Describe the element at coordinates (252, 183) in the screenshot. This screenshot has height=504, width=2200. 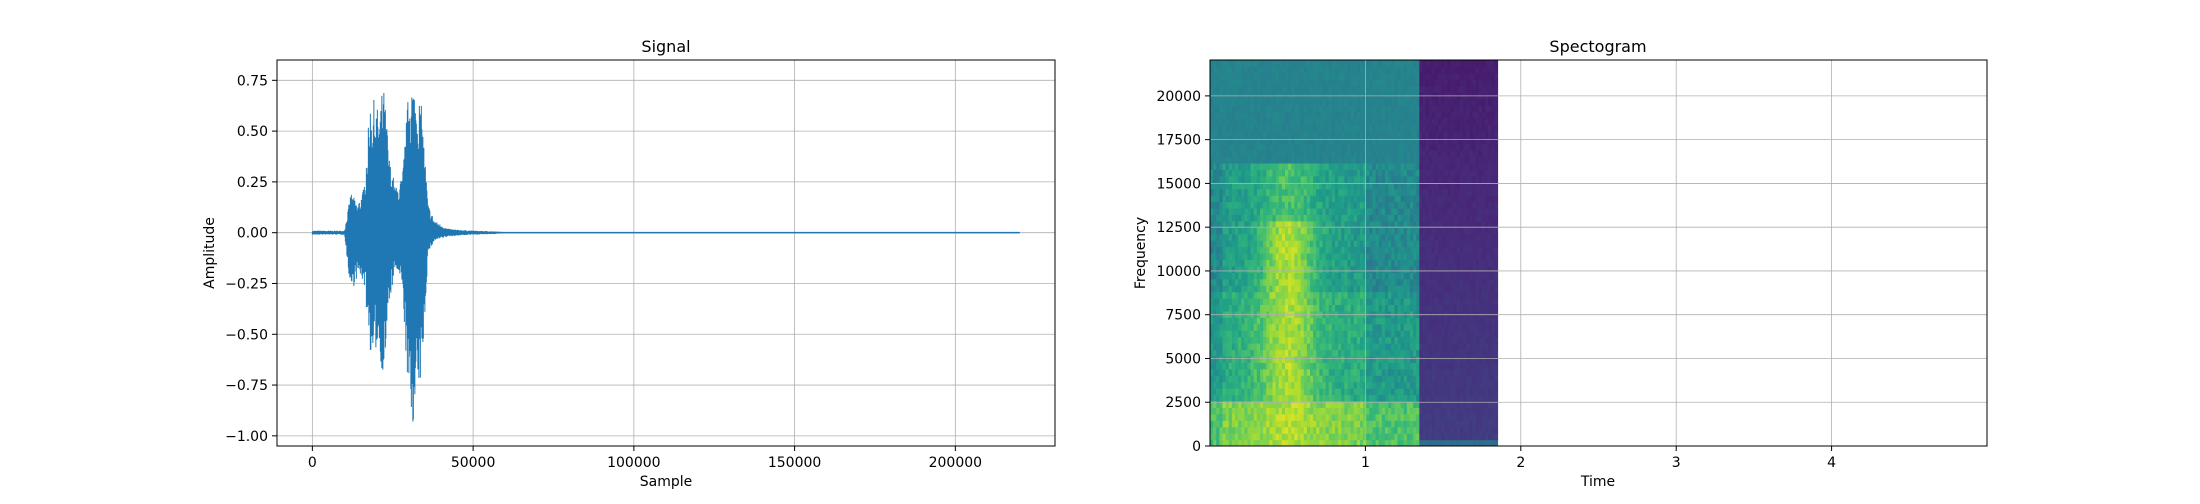
I see `signal-ytick-label: 0.25` at that location.